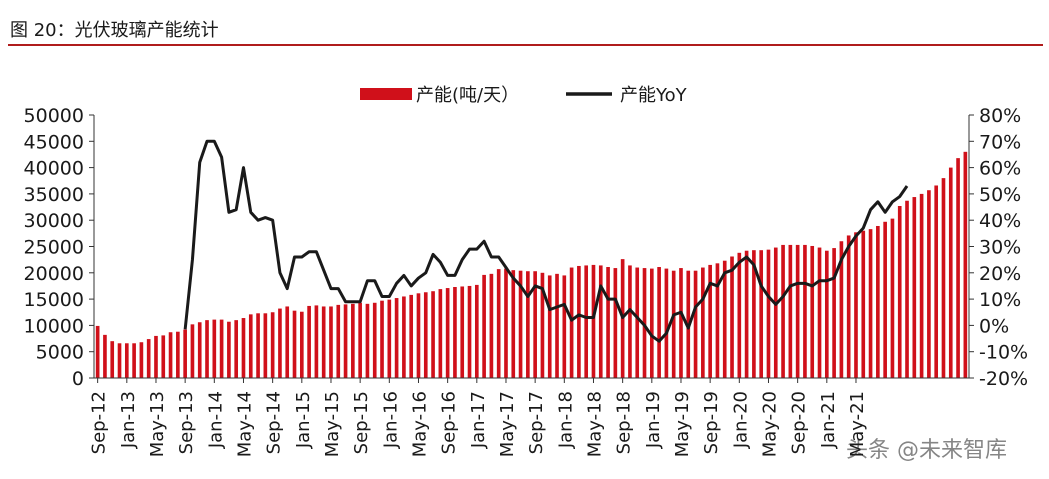  Describe the element at coordinates (994, 326) in the screenshot. I see `y-right-tick-label: 0%` at that location.